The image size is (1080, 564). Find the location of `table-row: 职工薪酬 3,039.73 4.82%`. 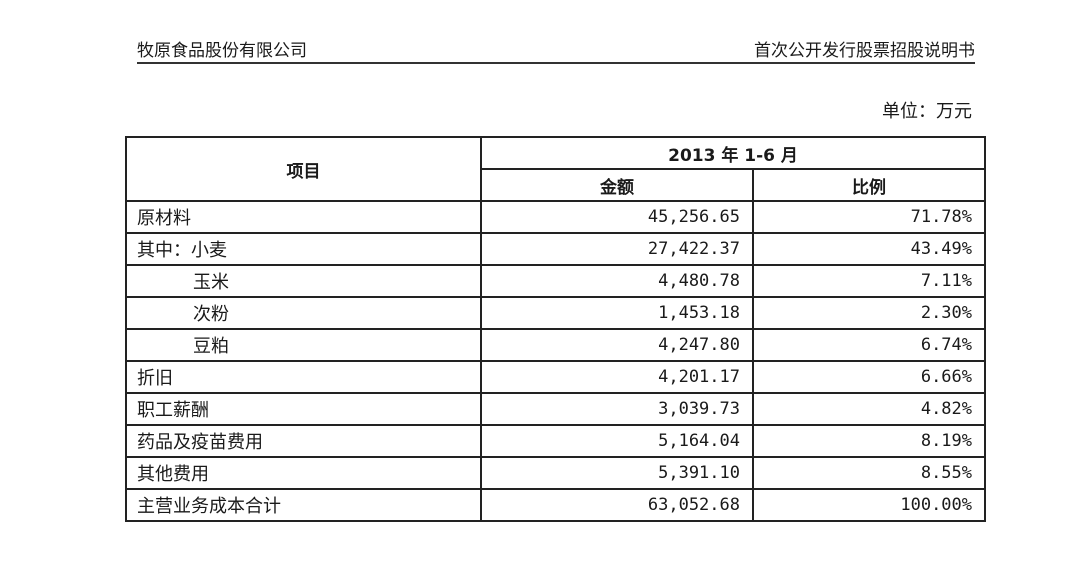

table-row: 职工薪酬 3,039.73 4.82% is located at coordinates (556, 409).